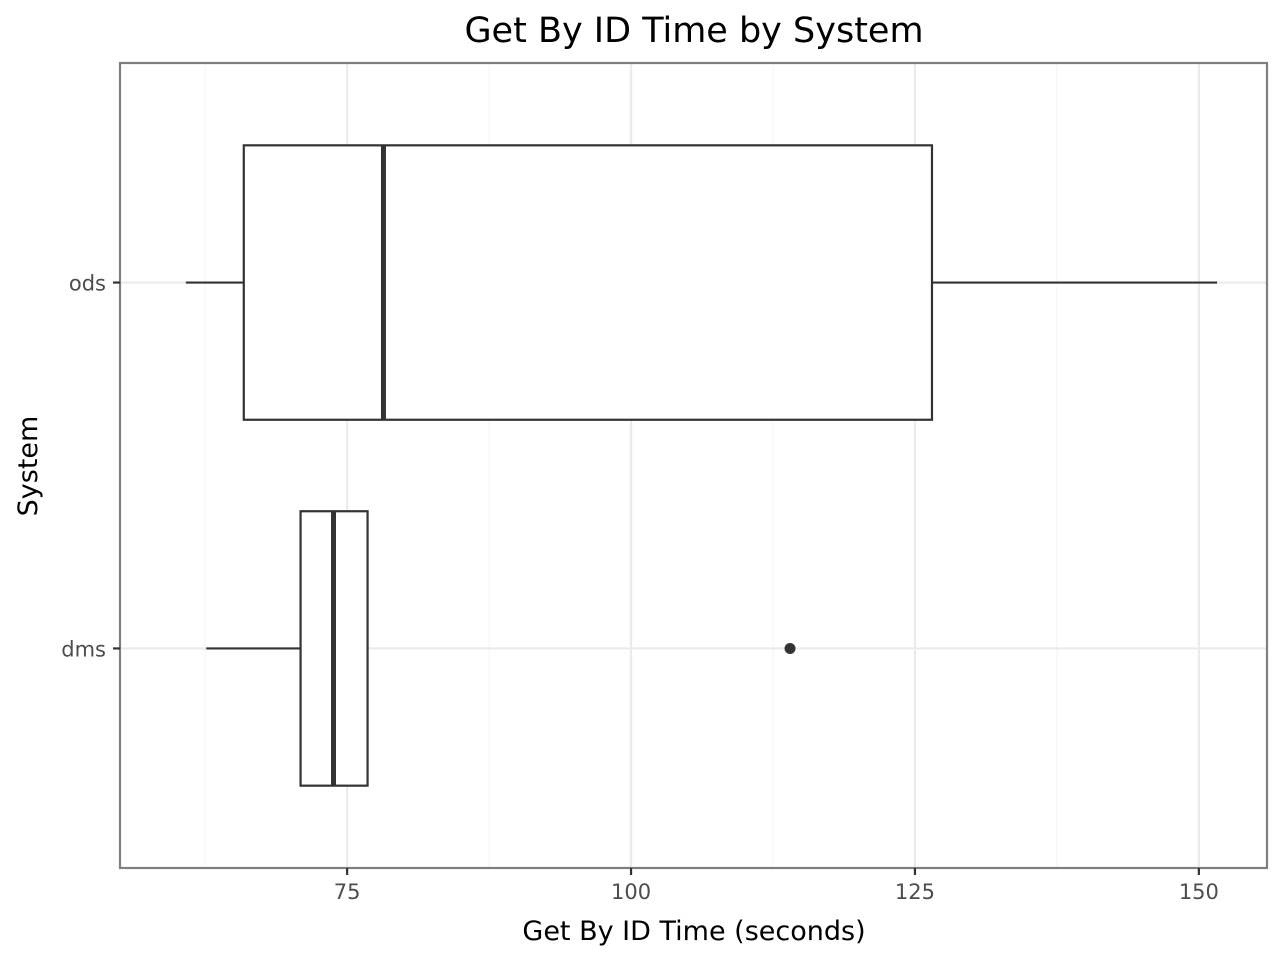 Image resolution: width=1280 pixels, height=960 pixels. Describe the element at coordinates (501, 648) in the screenshot. I see `box-dms` at that location.